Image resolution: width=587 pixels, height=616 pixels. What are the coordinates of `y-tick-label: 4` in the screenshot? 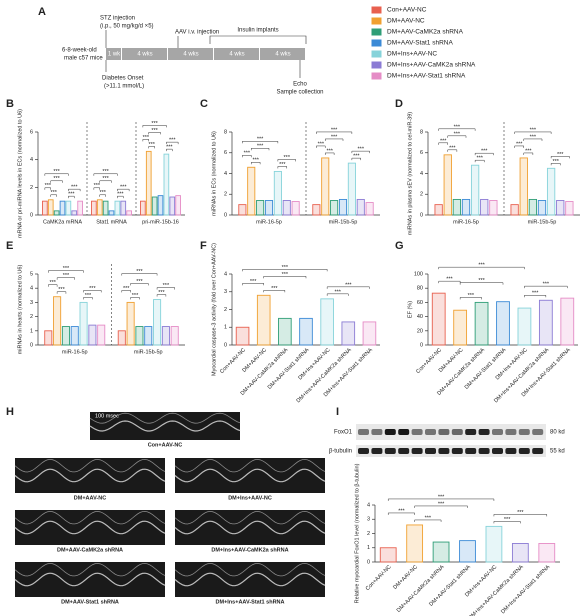 It's located at (31, 160).